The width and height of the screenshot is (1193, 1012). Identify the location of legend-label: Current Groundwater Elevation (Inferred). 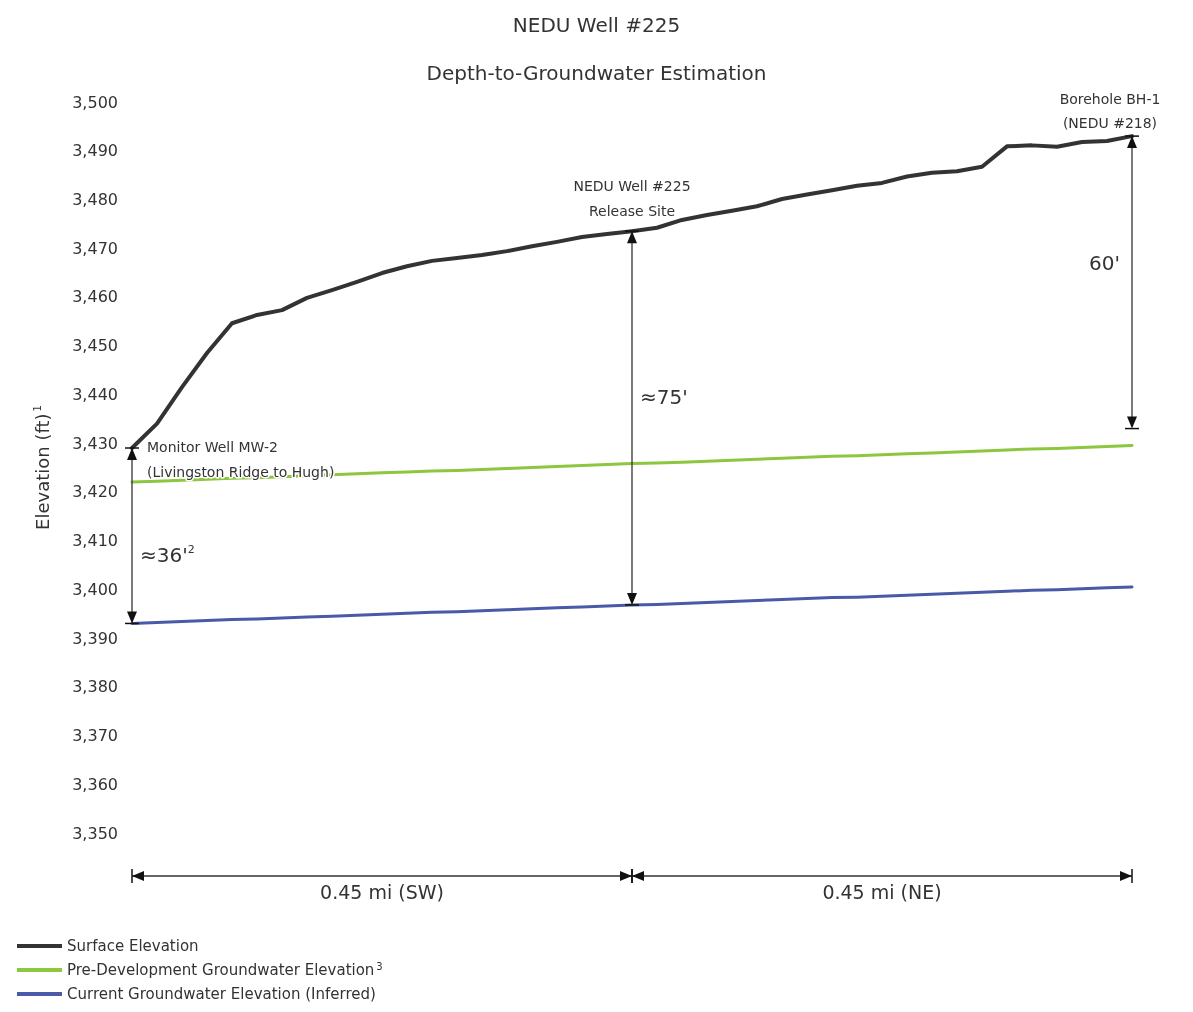
(221, 994).